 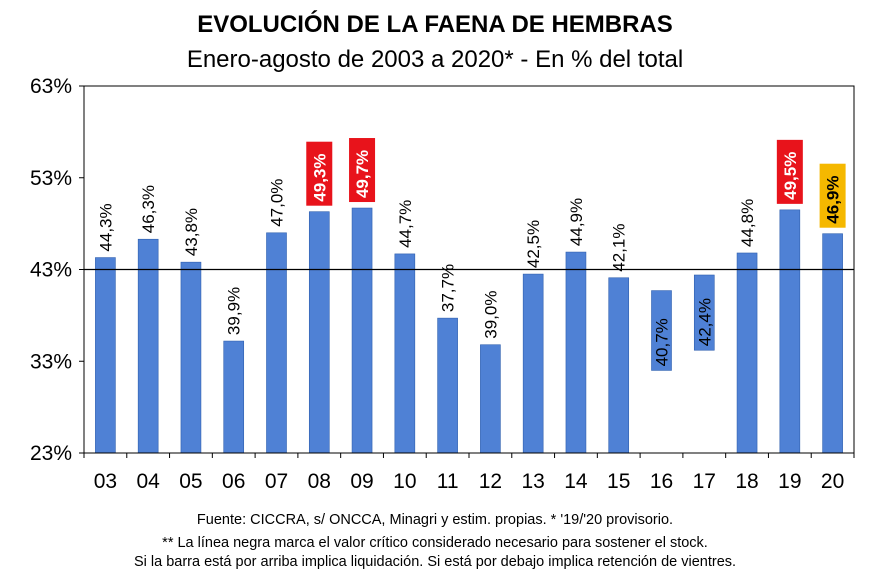 I want to click on x-tick-label: 11, so click(x=448, y=481).